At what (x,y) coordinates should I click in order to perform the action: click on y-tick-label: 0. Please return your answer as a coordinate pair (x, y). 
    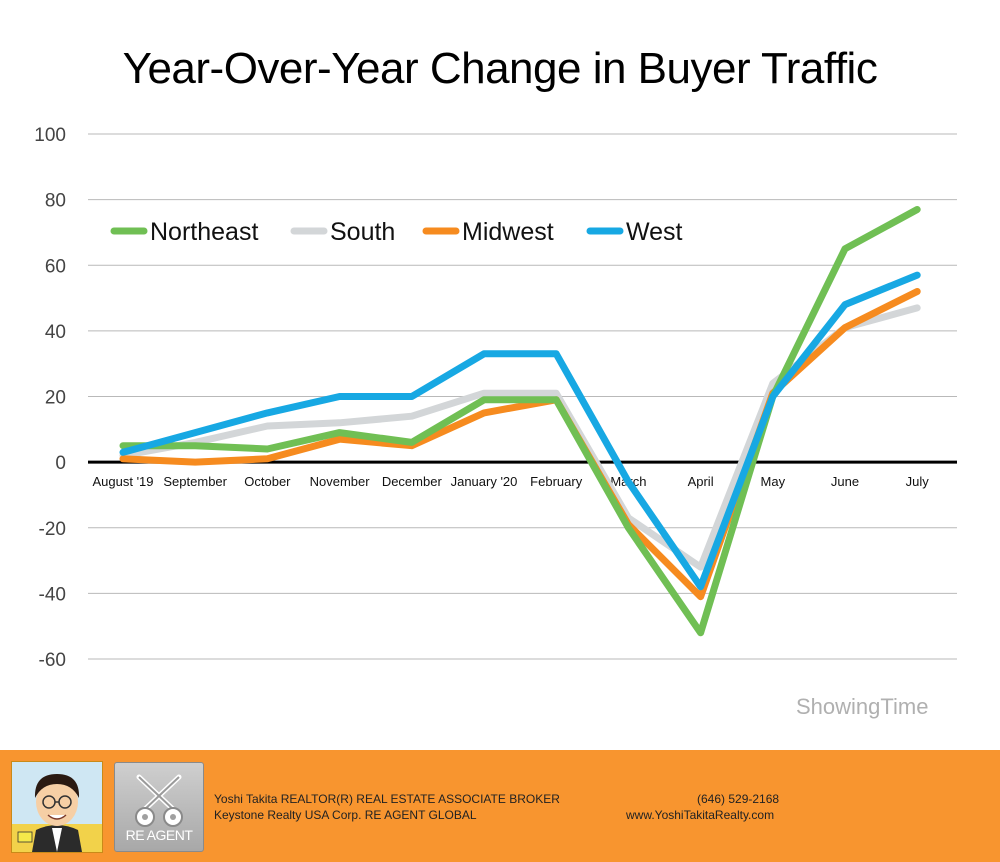
    Looking at the image, I should click on (60, 463).